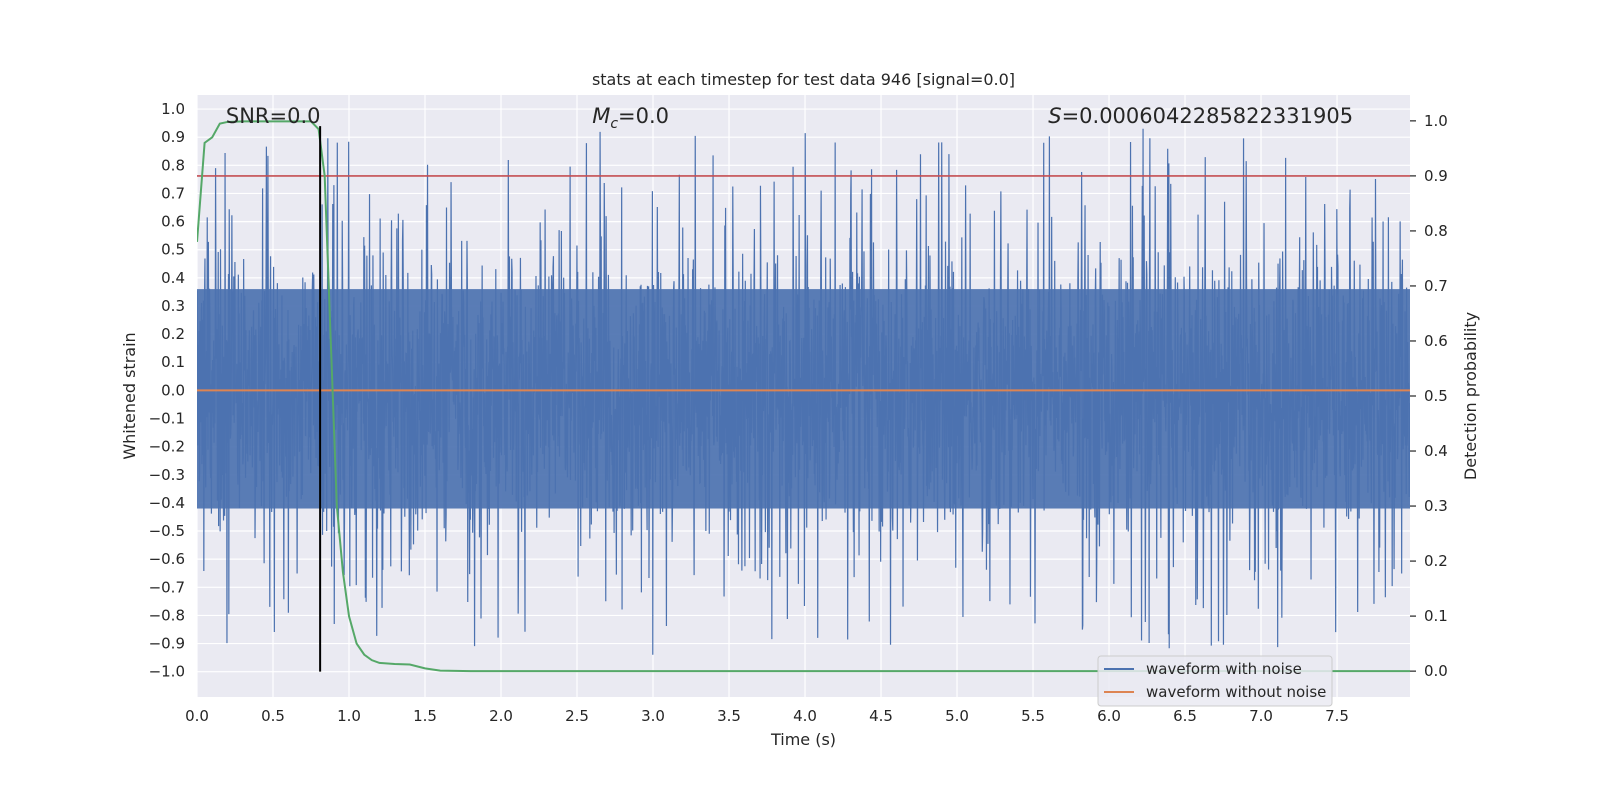  Describe the element at coordinates (1337, 716) in the screenshot. I see `x-tick-label: 7.5` at that location.